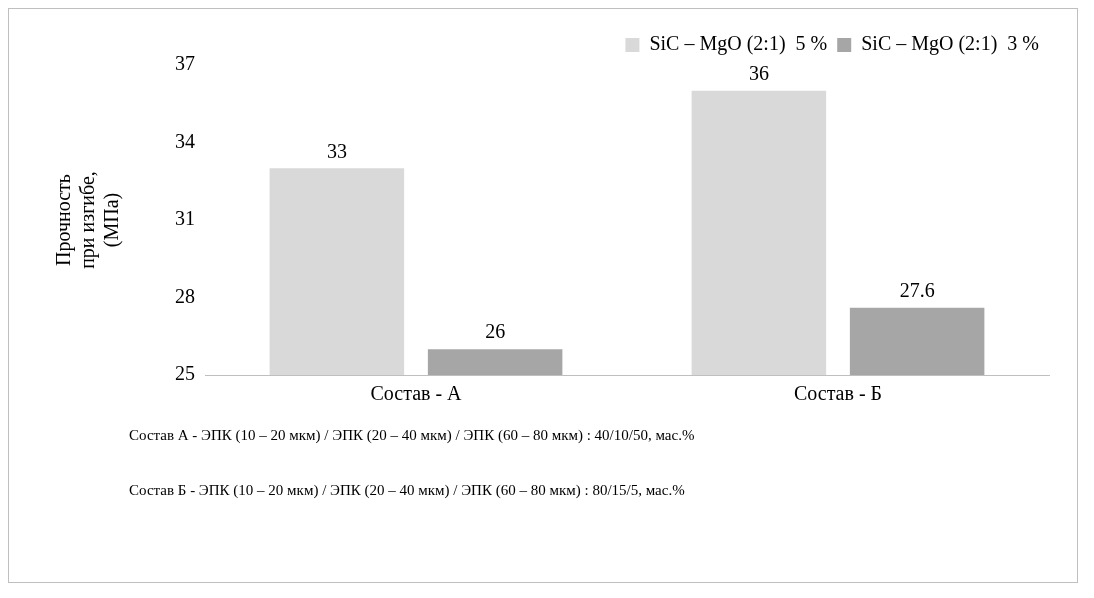  I want to click on x-tick-label: Состав - Б, so click(838, 393).